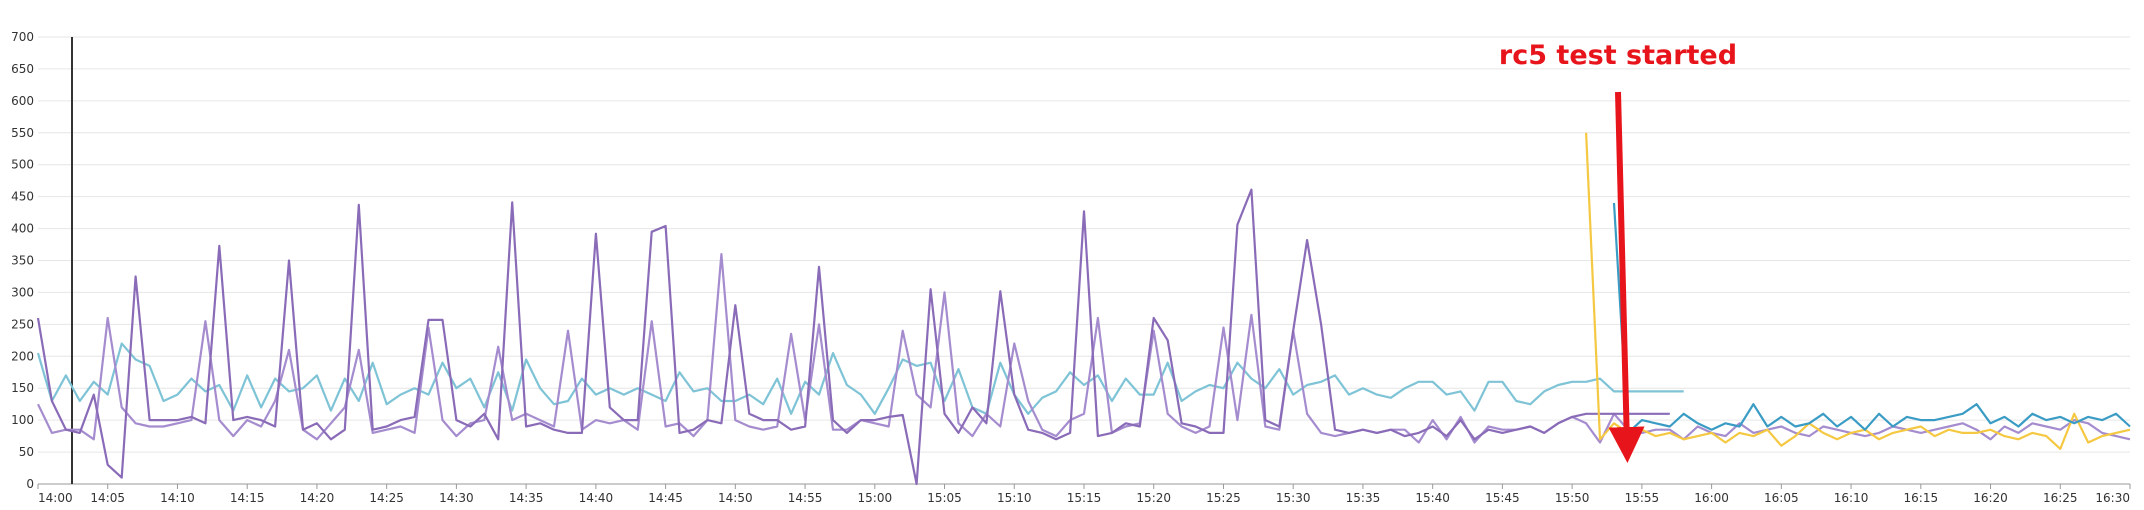 The image size is (2144, 510). What do you see at coordinates (1502, 498) in the screenshot?
I see `x-tick-label: 15:45` at bounding box center [1502, 498].